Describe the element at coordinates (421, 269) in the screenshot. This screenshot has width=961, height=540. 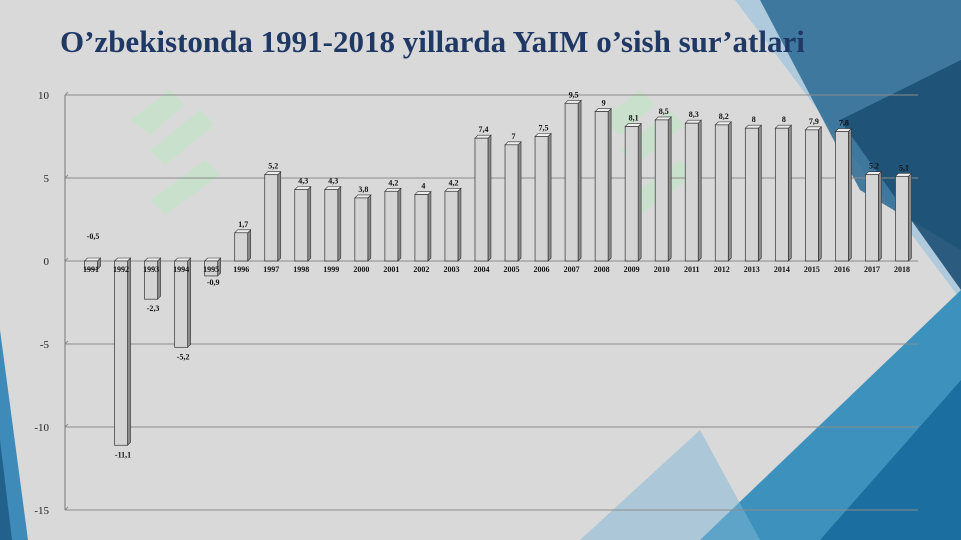
I see `x-tick-label: 2002` at that location.